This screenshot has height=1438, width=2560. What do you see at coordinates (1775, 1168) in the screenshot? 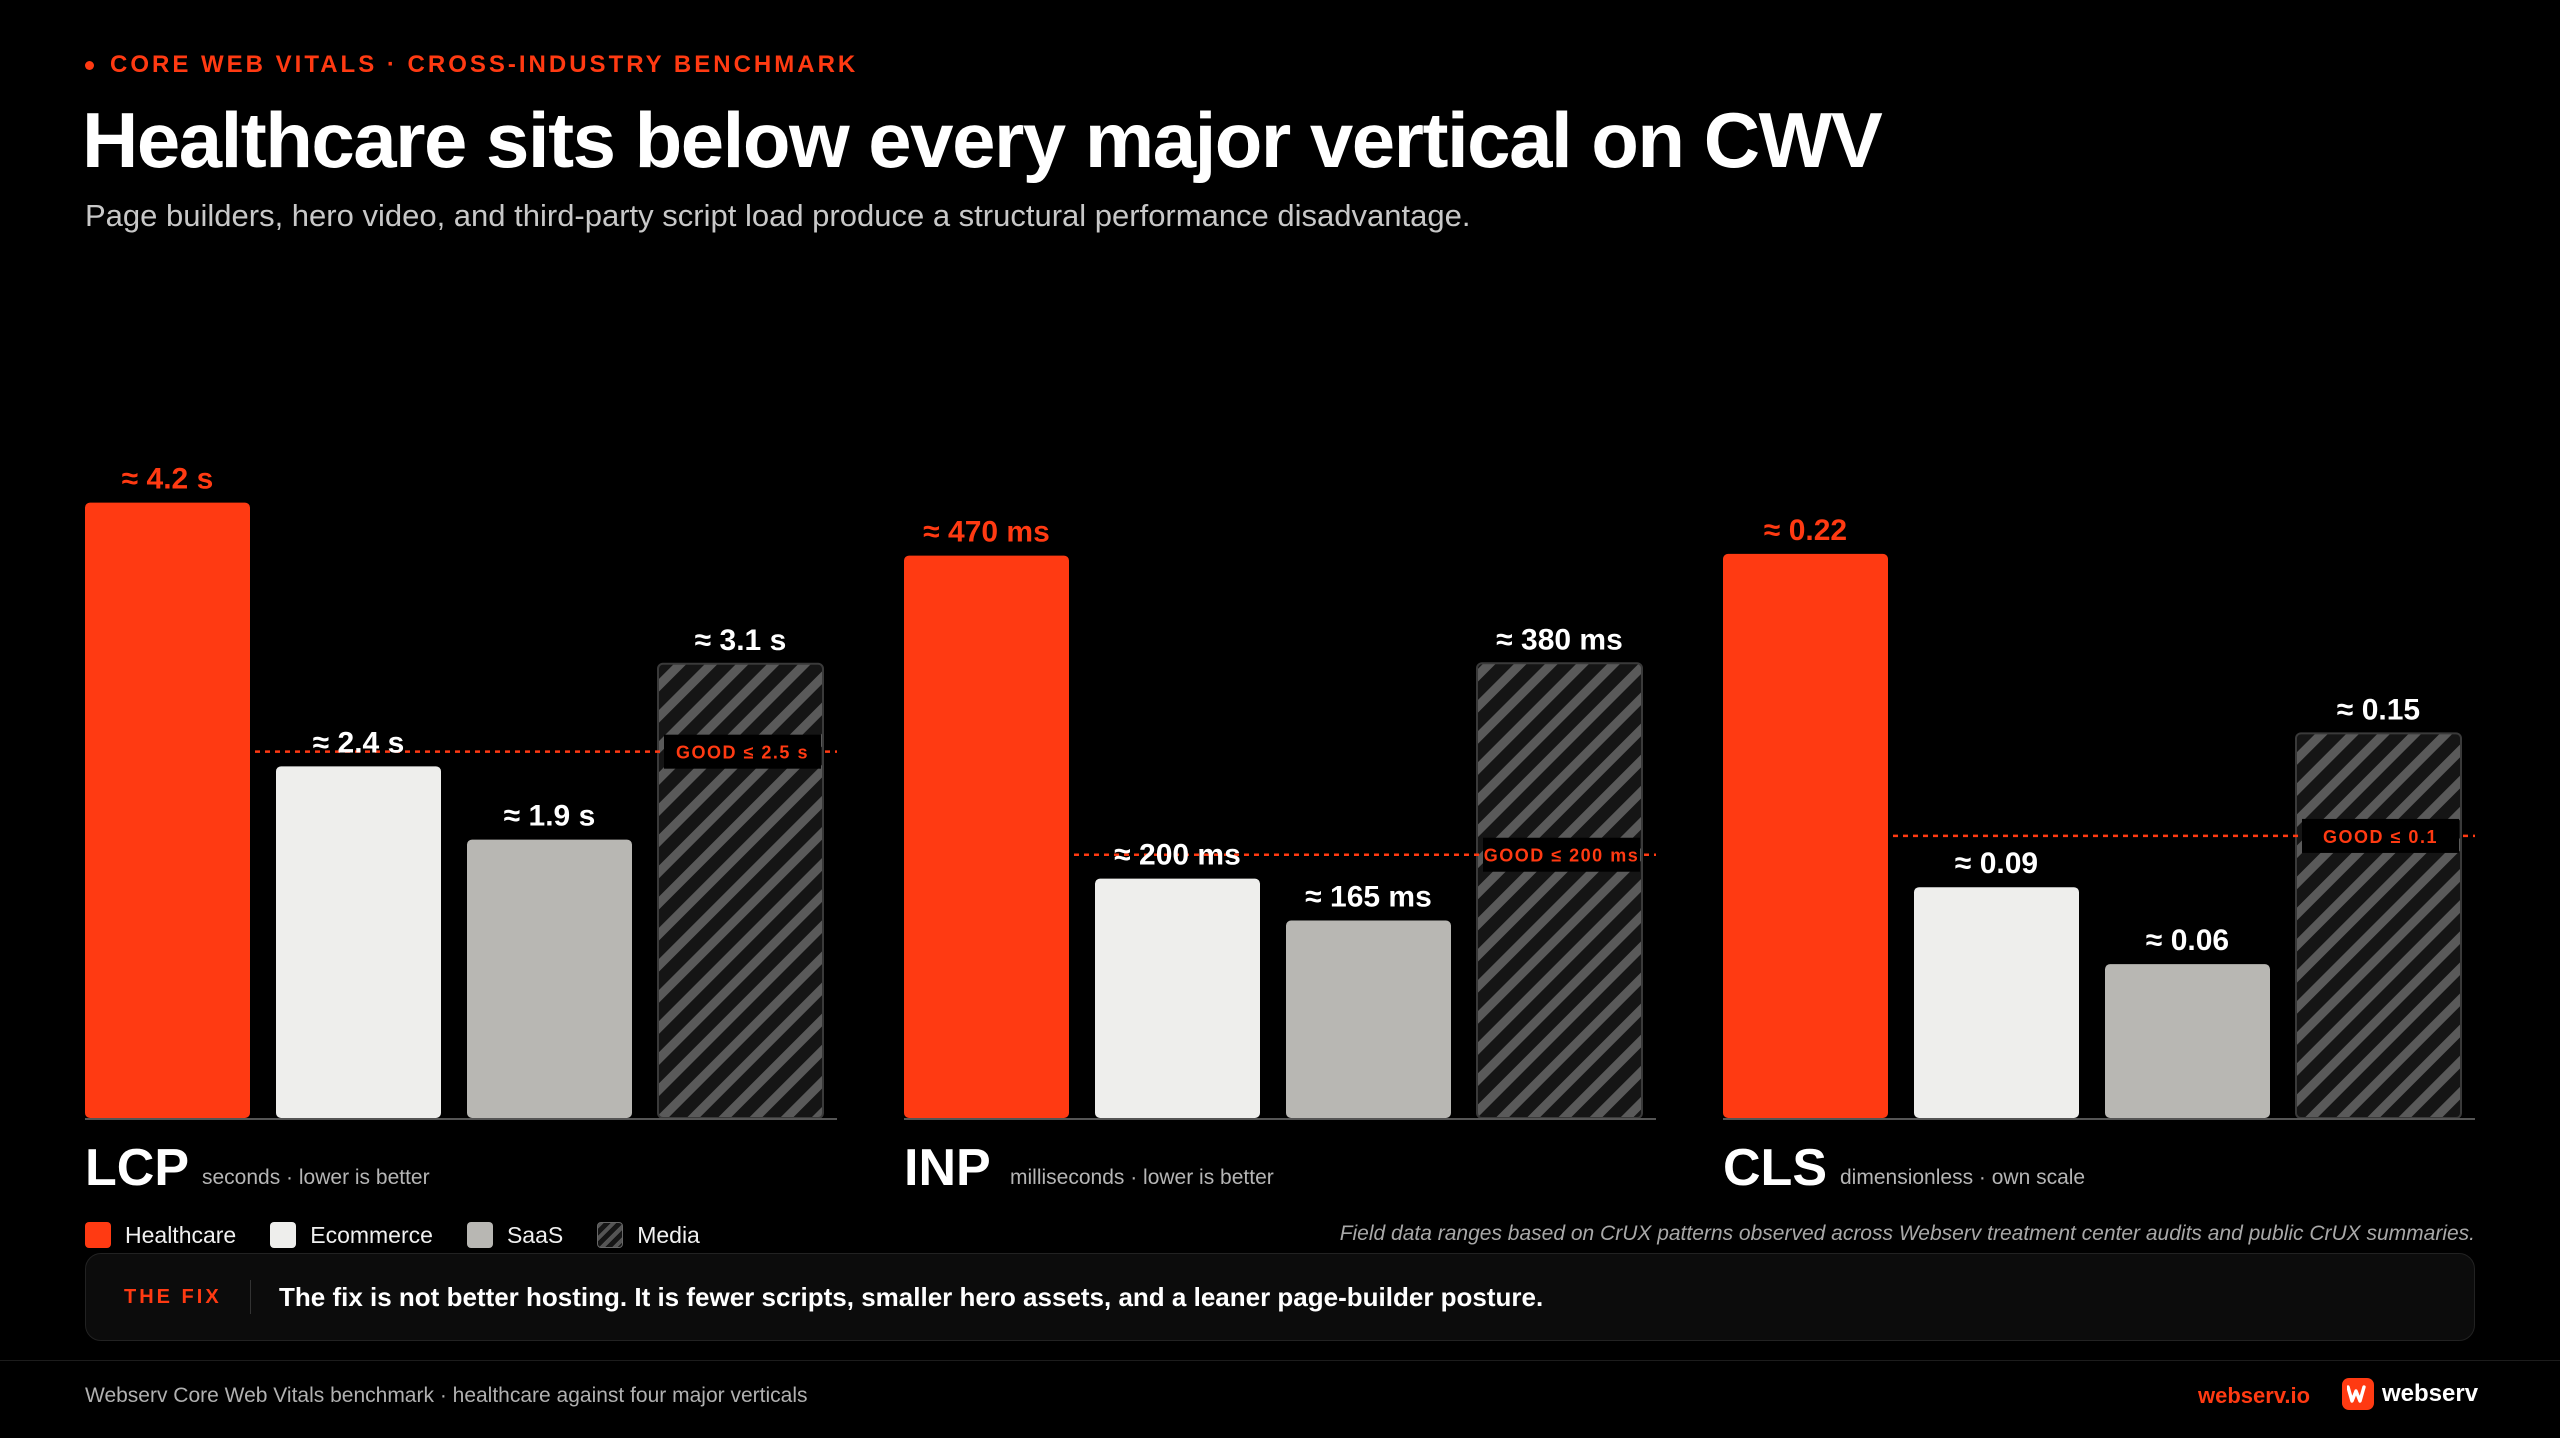
I see `cls-axis-title: CLS` at bounding box center [1775, 1168].